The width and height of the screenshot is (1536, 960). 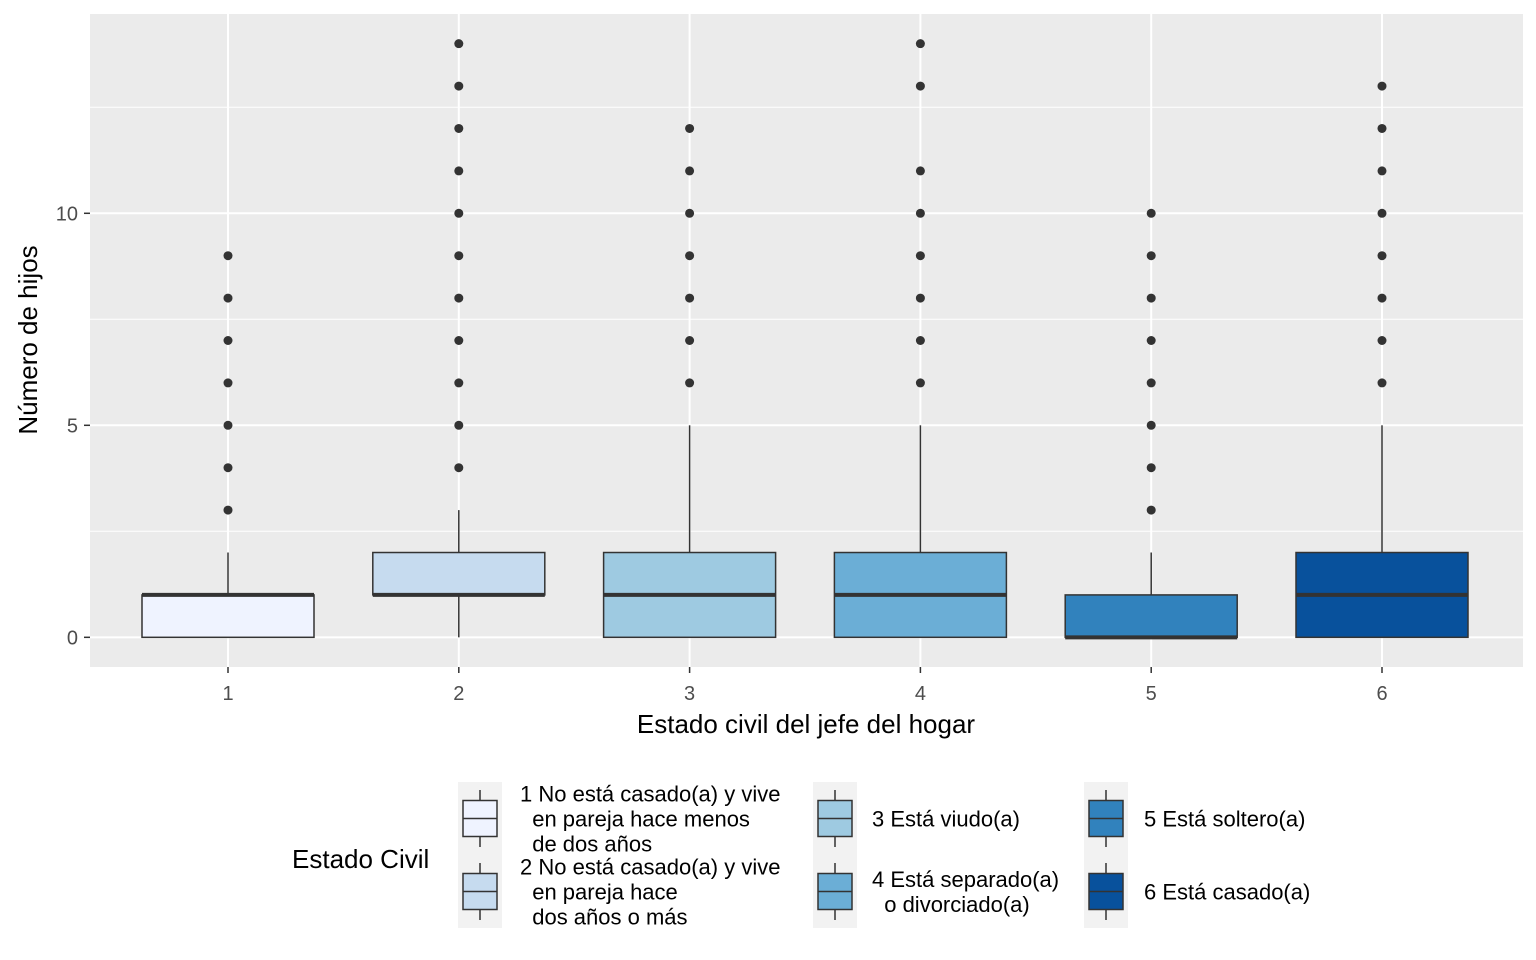 I want to click on legend-entry: 3 Está viudo(a), so click(x=916, y=818).